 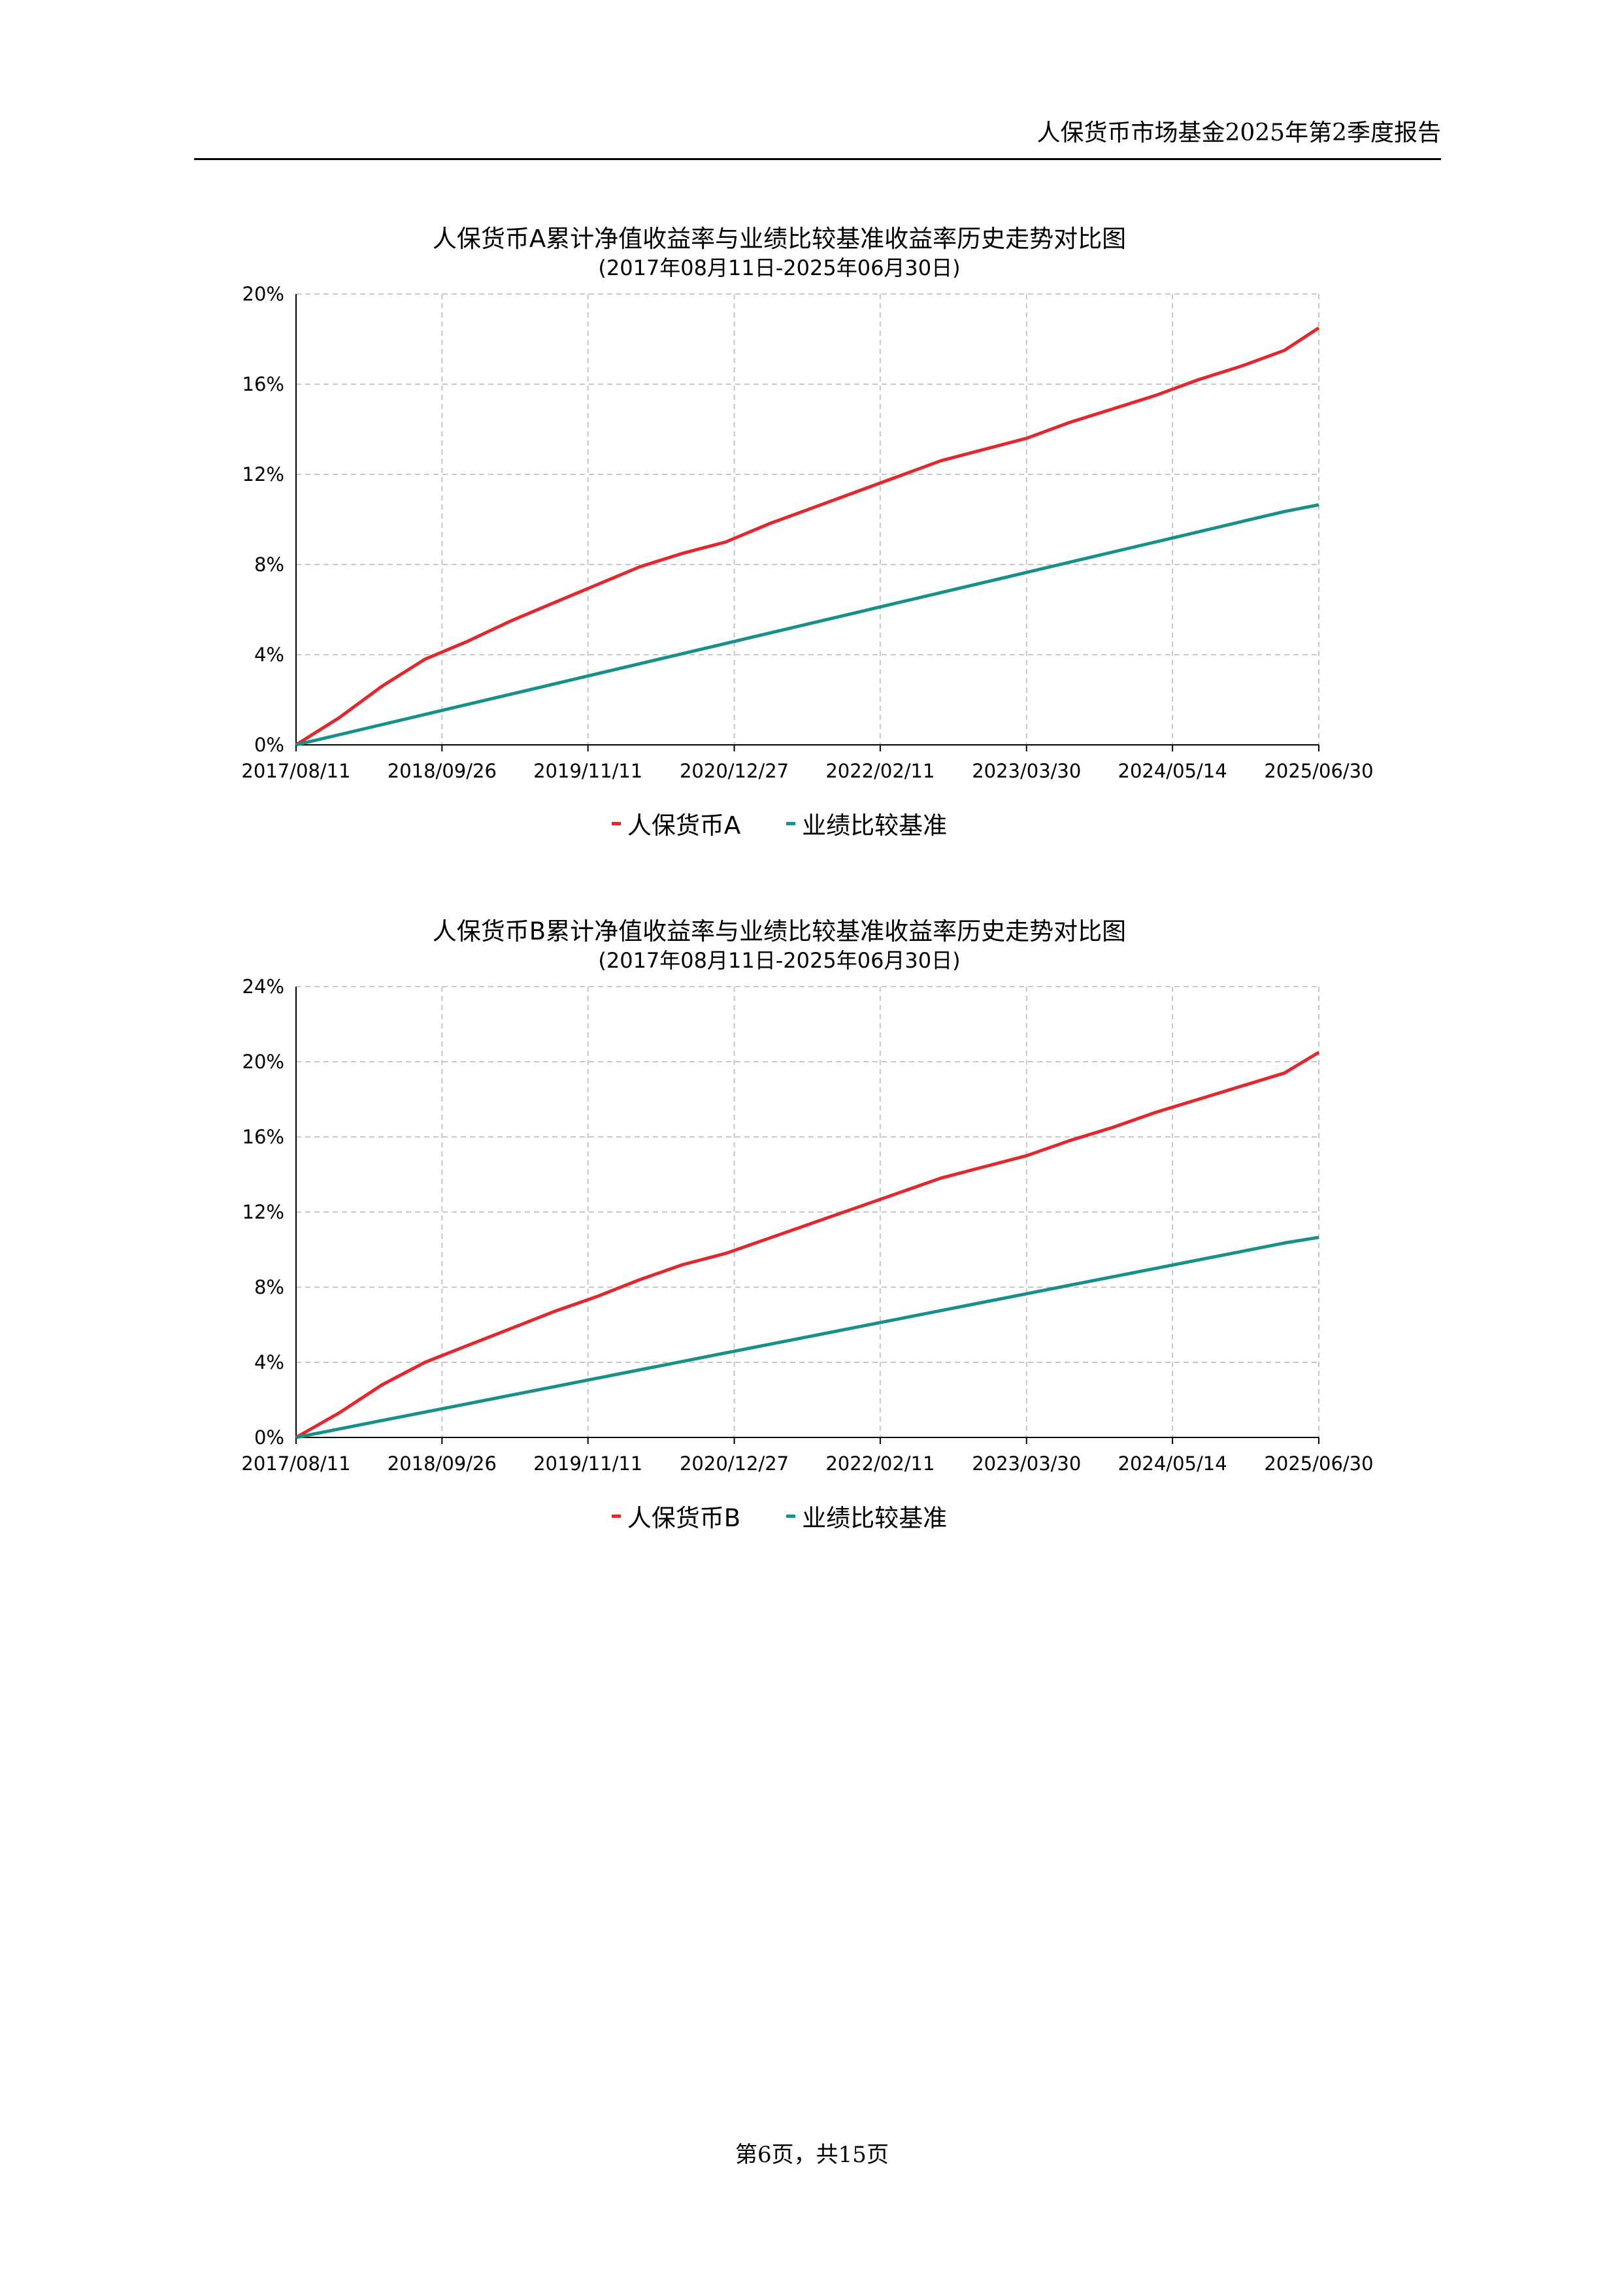 I want to click on legend-item-fund: 人保货币A, so click(x=676, y=823).